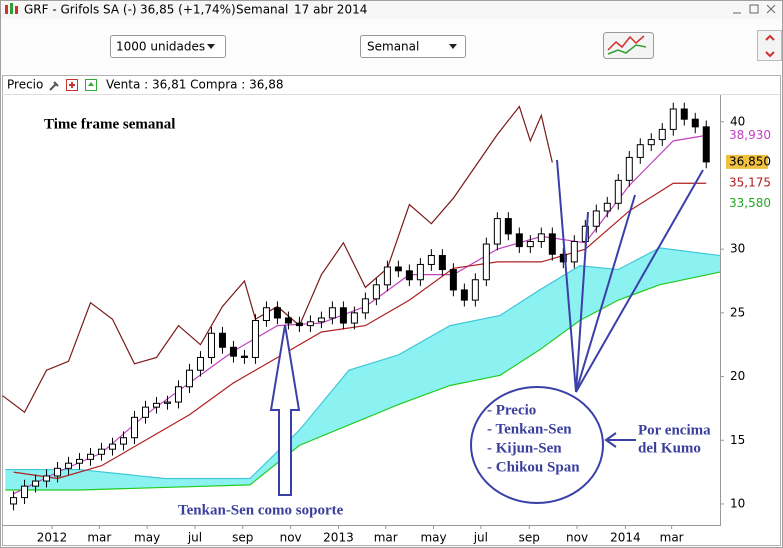  I want to click on panel-icons, so click(73, 85).